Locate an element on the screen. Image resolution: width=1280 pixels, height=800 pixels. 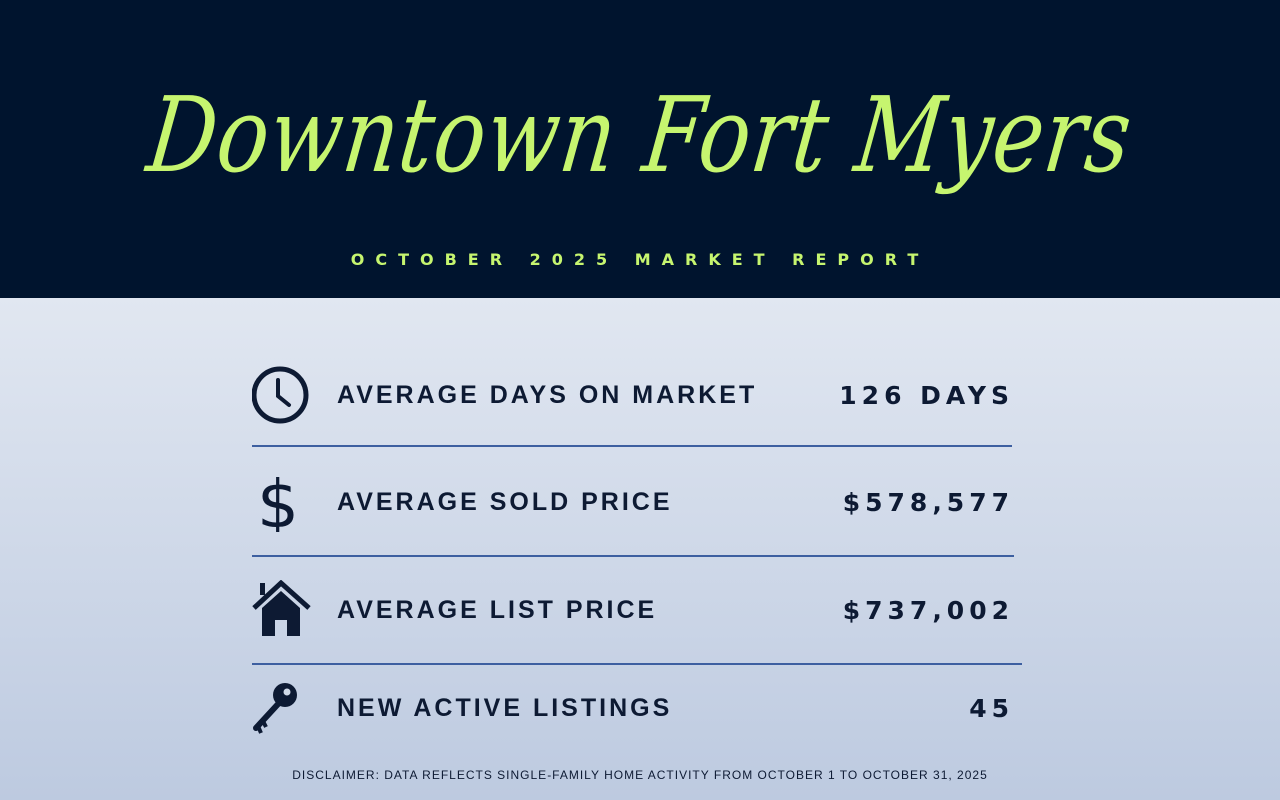
stat-value: 45 is located at coordinates (991, 708).